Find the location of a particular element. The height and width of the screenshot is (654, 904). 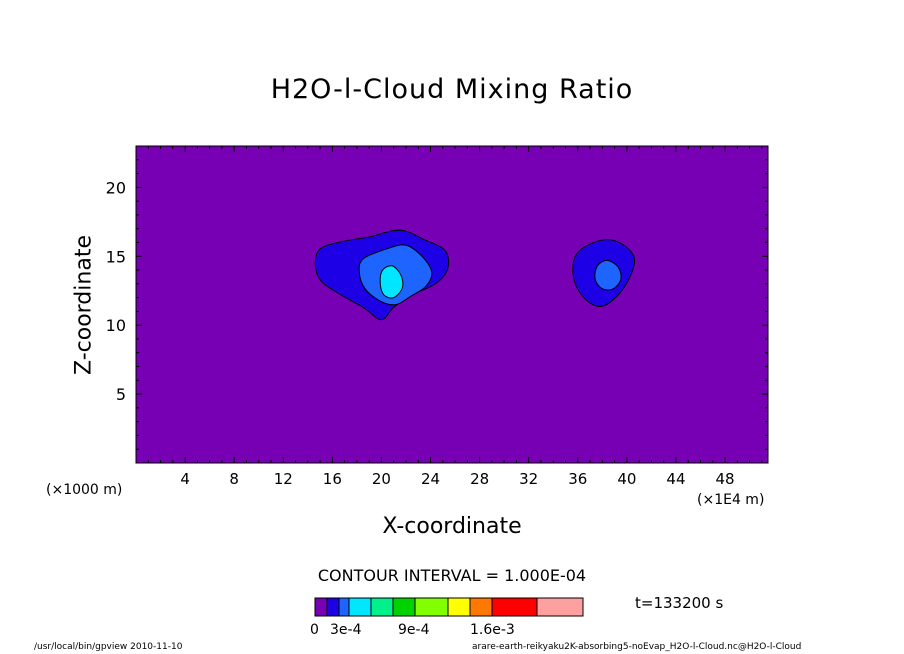

x-tick-label-28: 28 is located at coordinates (479, 479).